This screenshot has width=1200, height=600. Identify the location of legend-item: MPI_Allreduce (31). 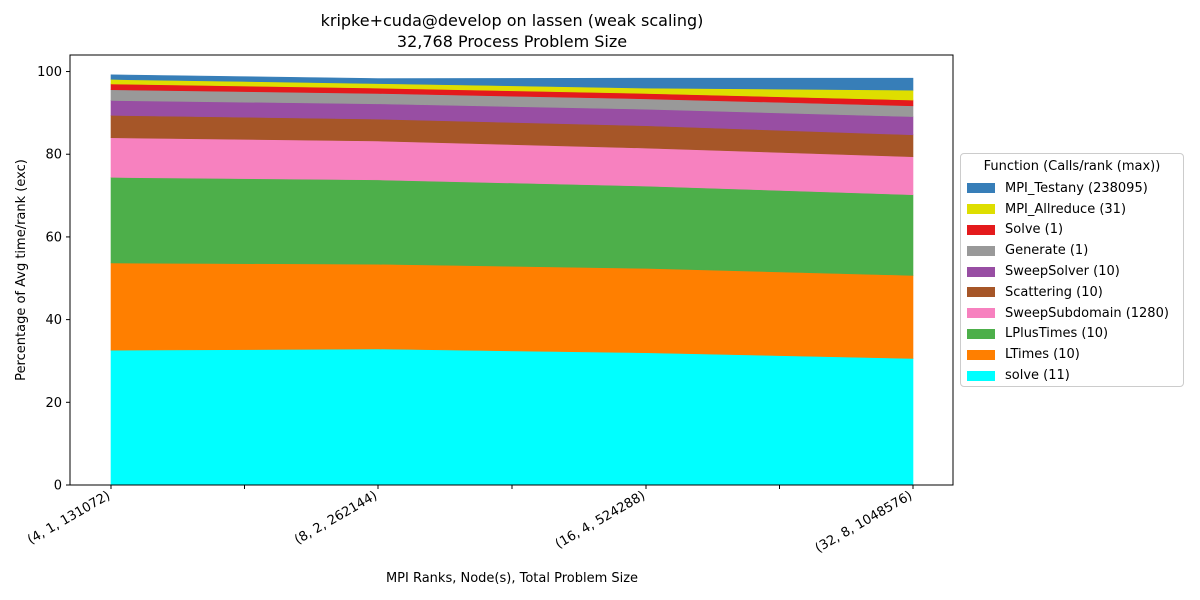
(1072, 209).